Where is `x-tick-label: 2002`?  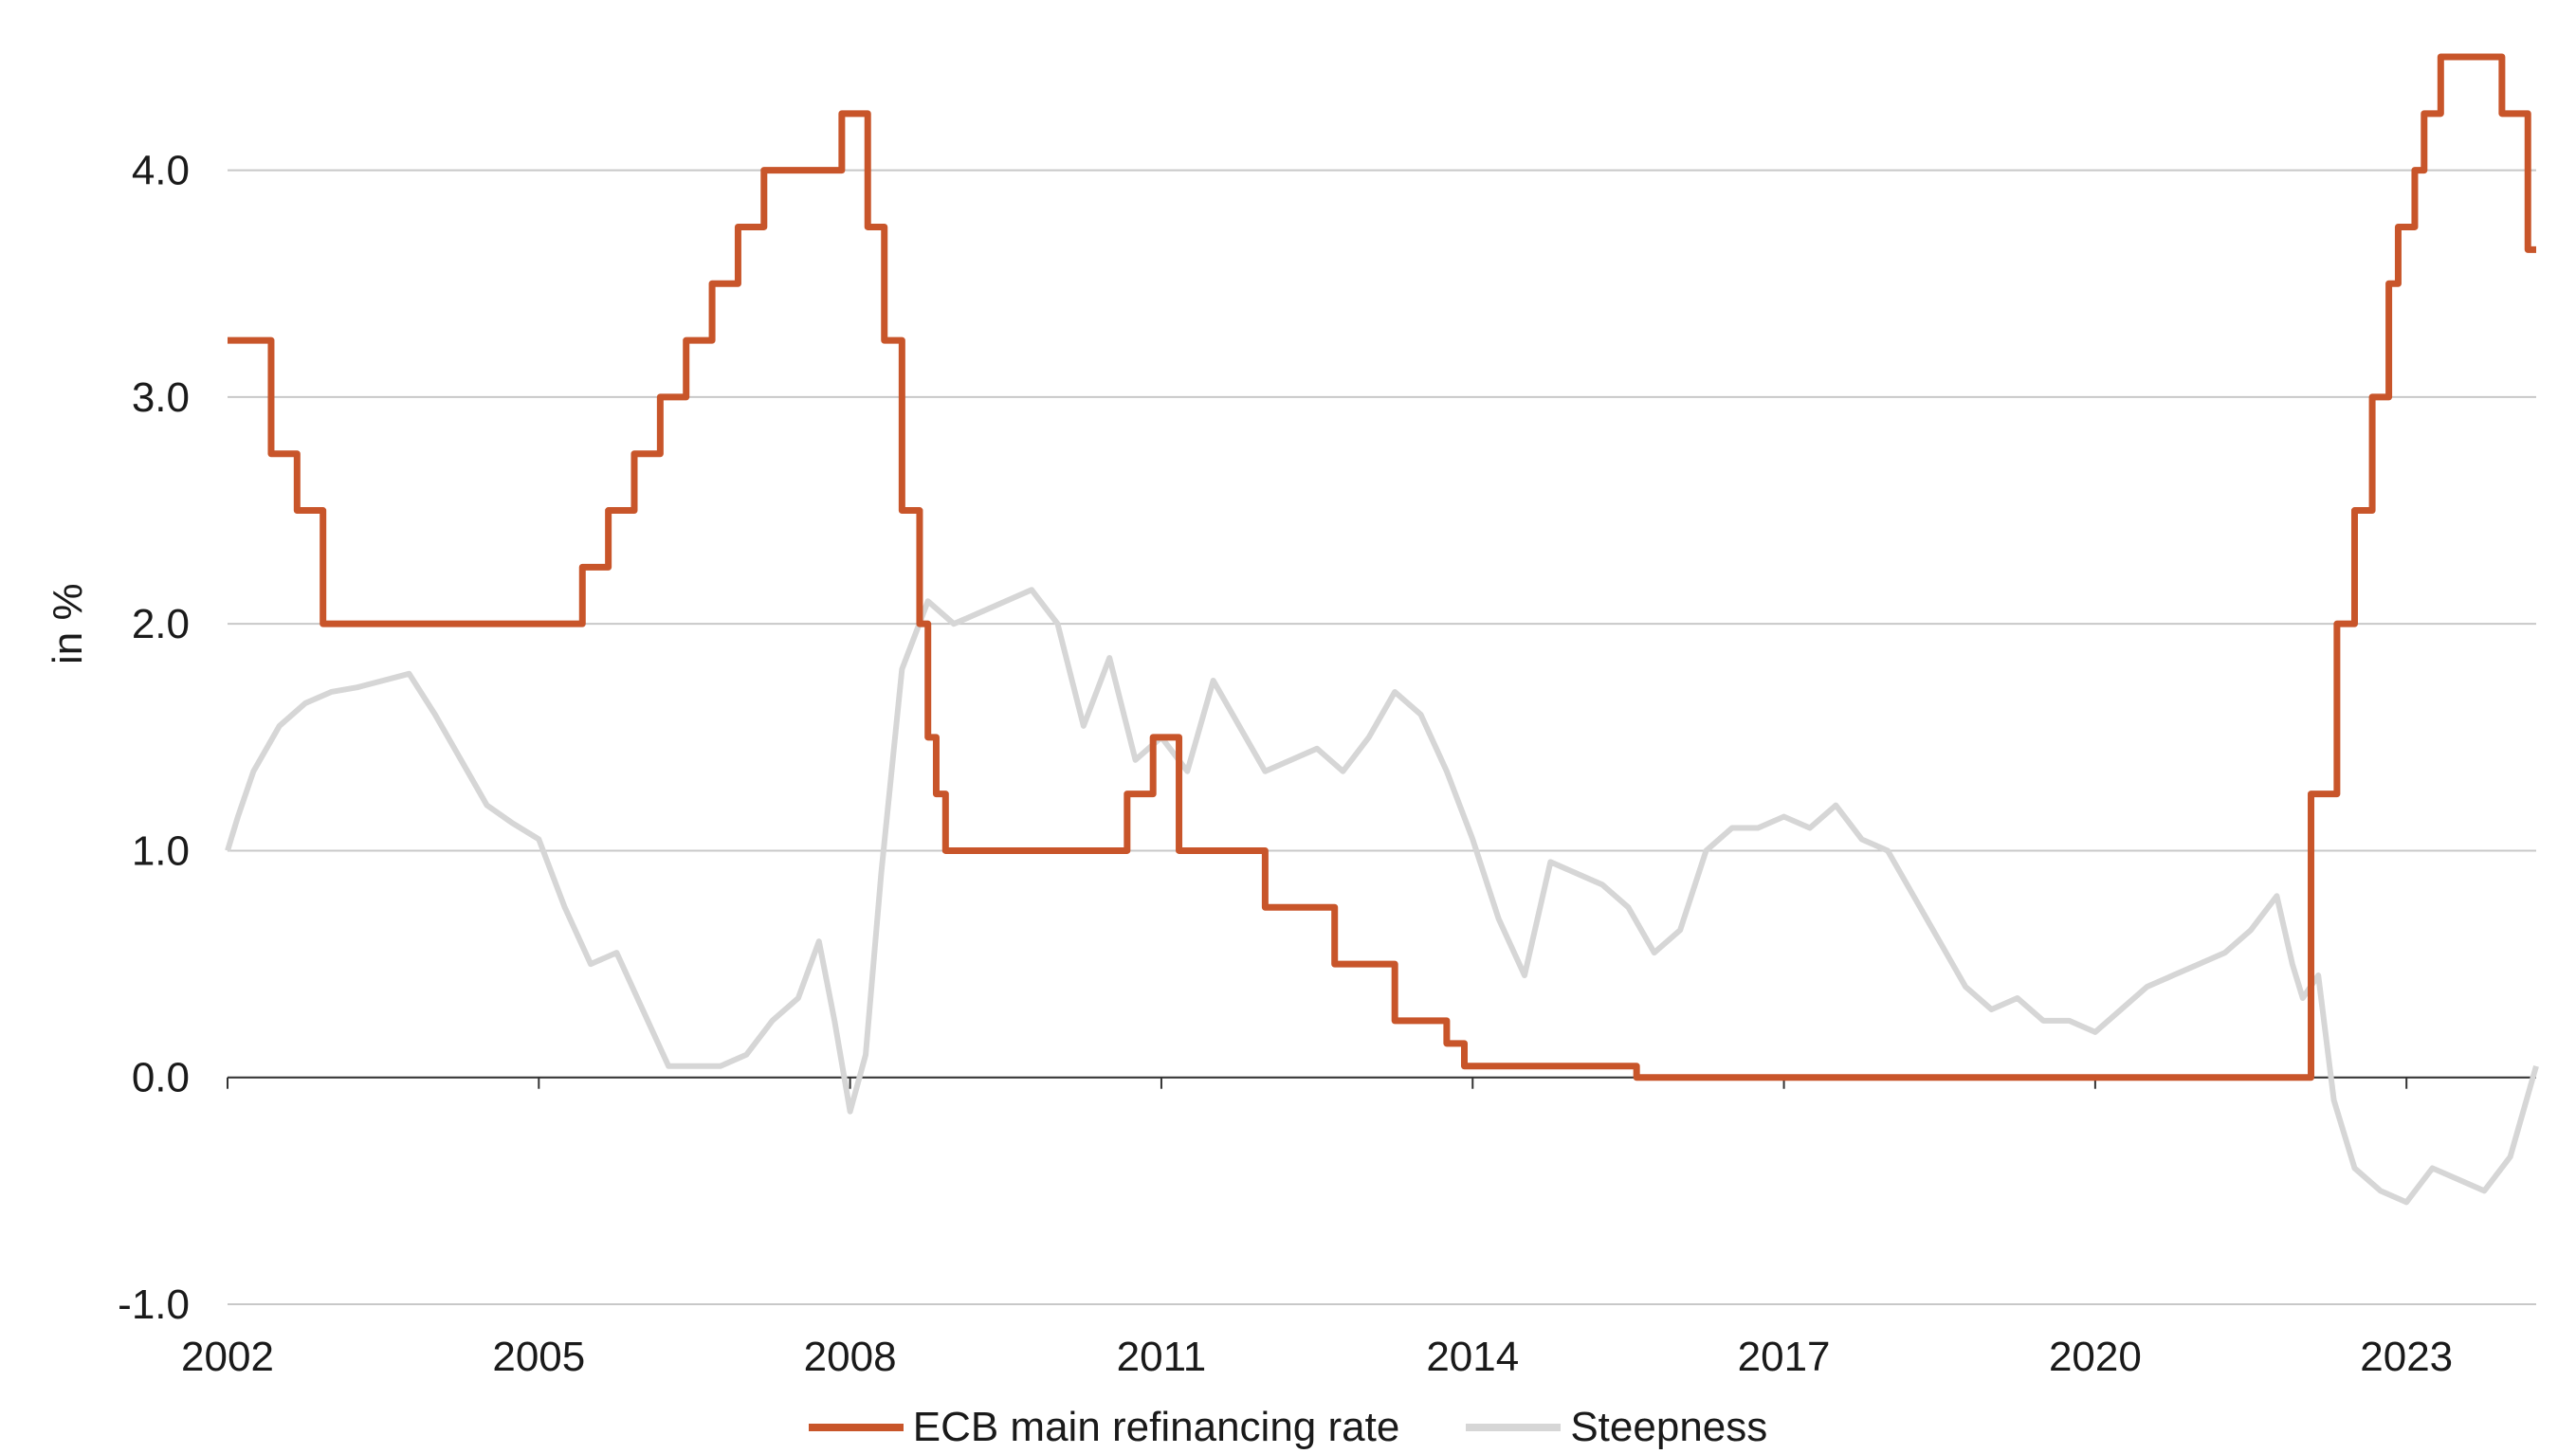 x-tick-label: 2002 is located at coordinates (227, 1357).